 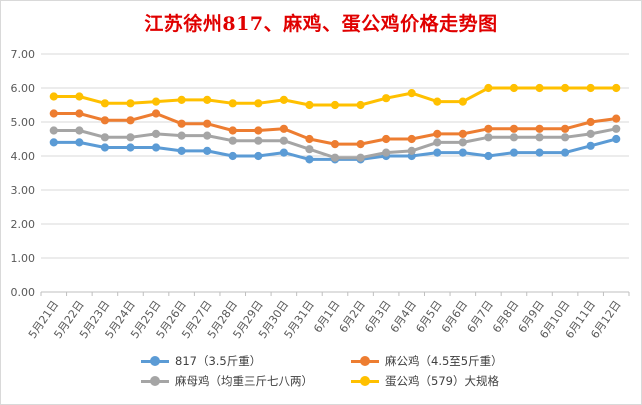 What do you see at coordinates (23, 190) in the screenshot?
I see `y-tick-label: 3.00` at bounding box center [23, 190].